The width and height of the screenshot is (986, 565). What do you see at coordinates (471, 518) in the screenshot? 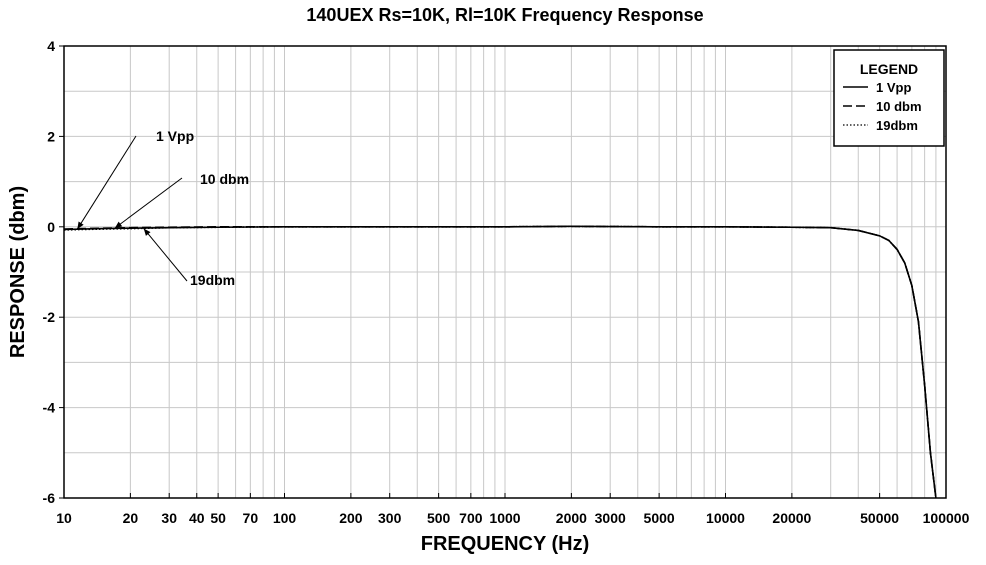
I see `x-tick-label: 700` at bounding box center [471, 518].